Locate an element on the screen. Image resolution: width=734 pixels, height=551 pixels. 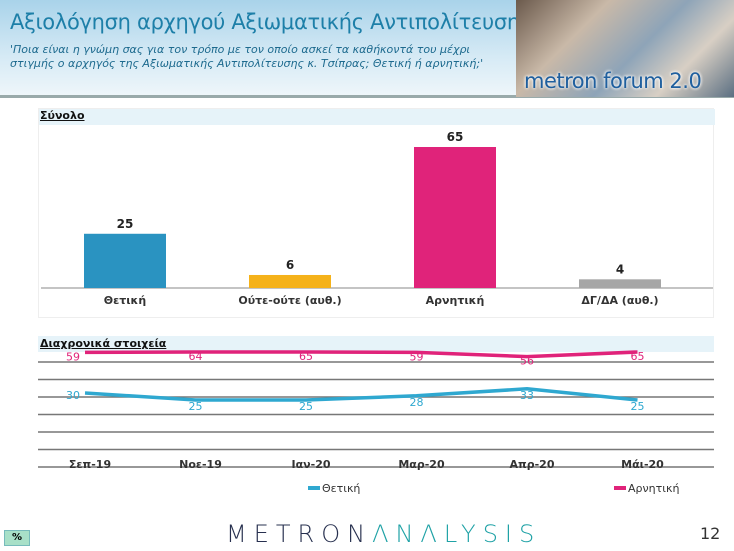
category-label: Σεπ-19 is located at coordinates (90, 464).